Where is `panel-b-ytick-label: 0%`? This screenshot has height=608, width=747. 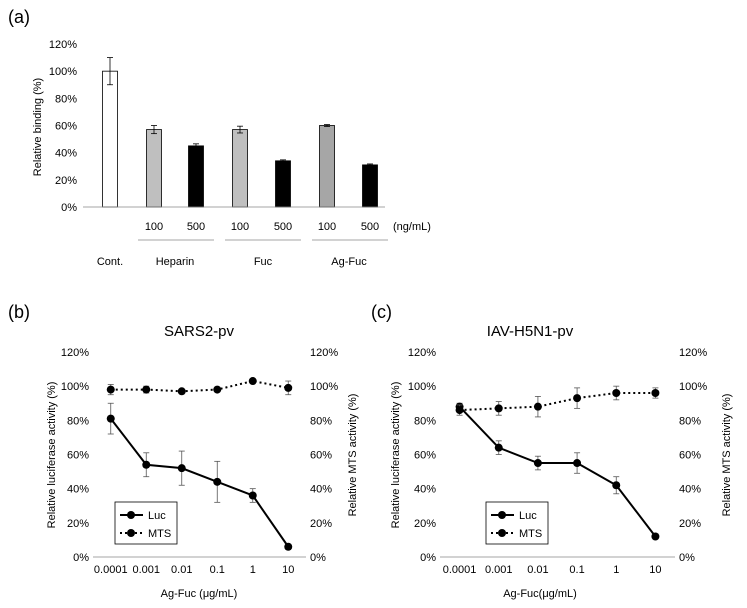
panel-b-ytick-label: 0% is located at coordinates (81, 558).